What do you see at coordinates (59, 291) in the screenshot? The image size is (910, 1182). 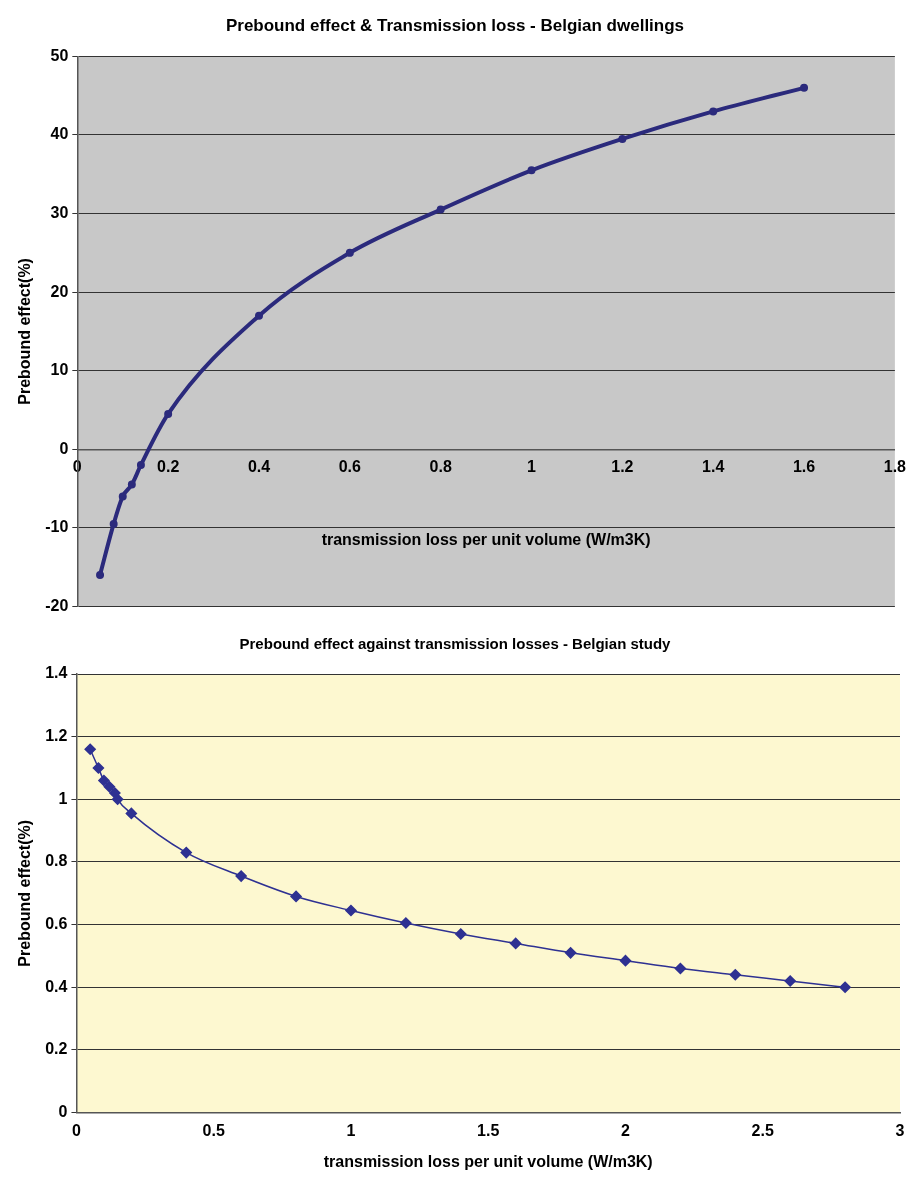 I see `y-tick-label: 20` at bounding box center [59, 291].